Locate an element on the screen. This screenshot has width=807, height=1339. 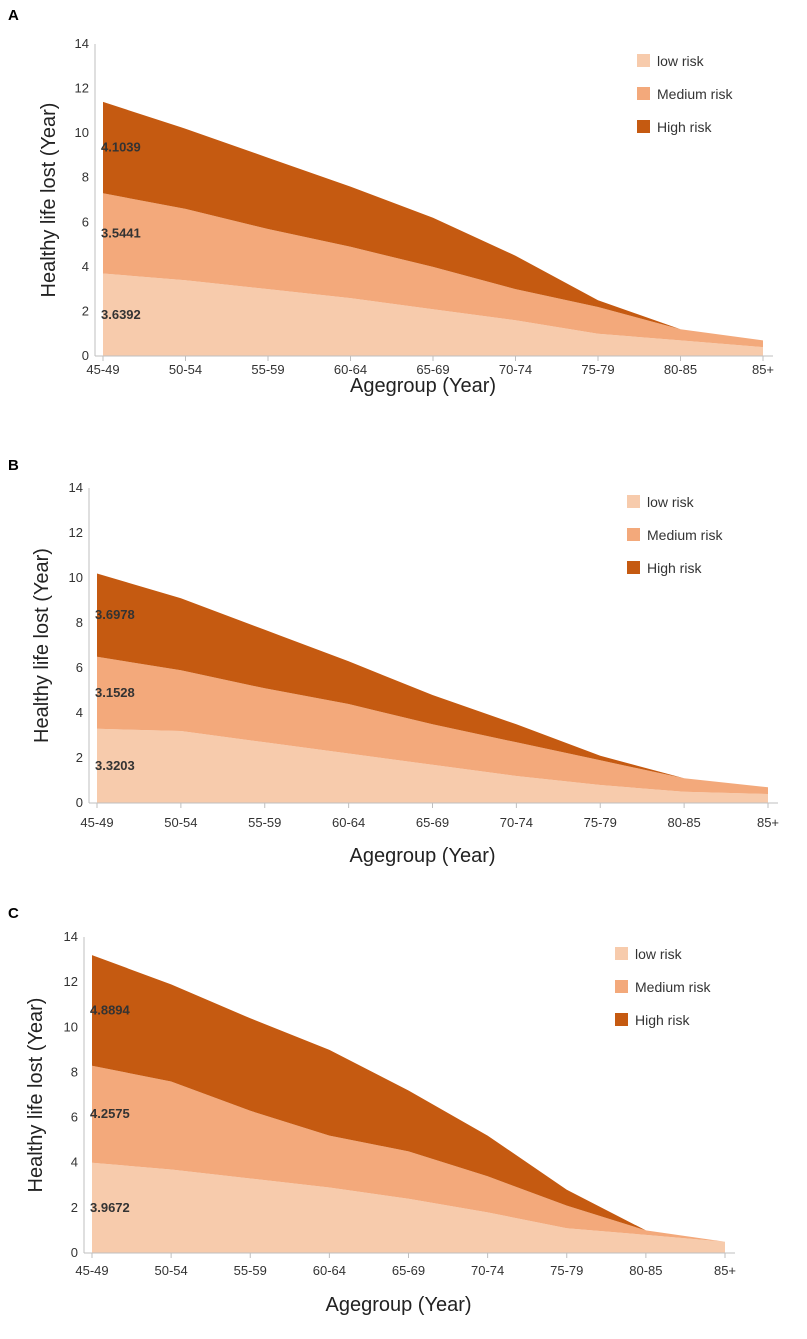
data-label-medium-risk: 4.2575 is located at coordinates (110, 1113).